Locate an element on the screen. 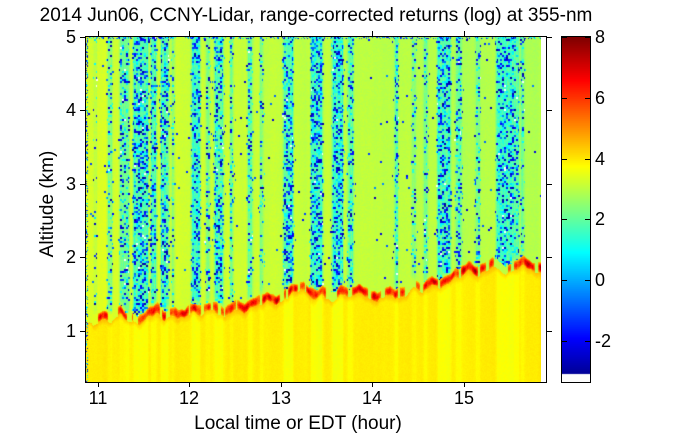  x-tick-label: 12 is located at coordinates (189, 398).